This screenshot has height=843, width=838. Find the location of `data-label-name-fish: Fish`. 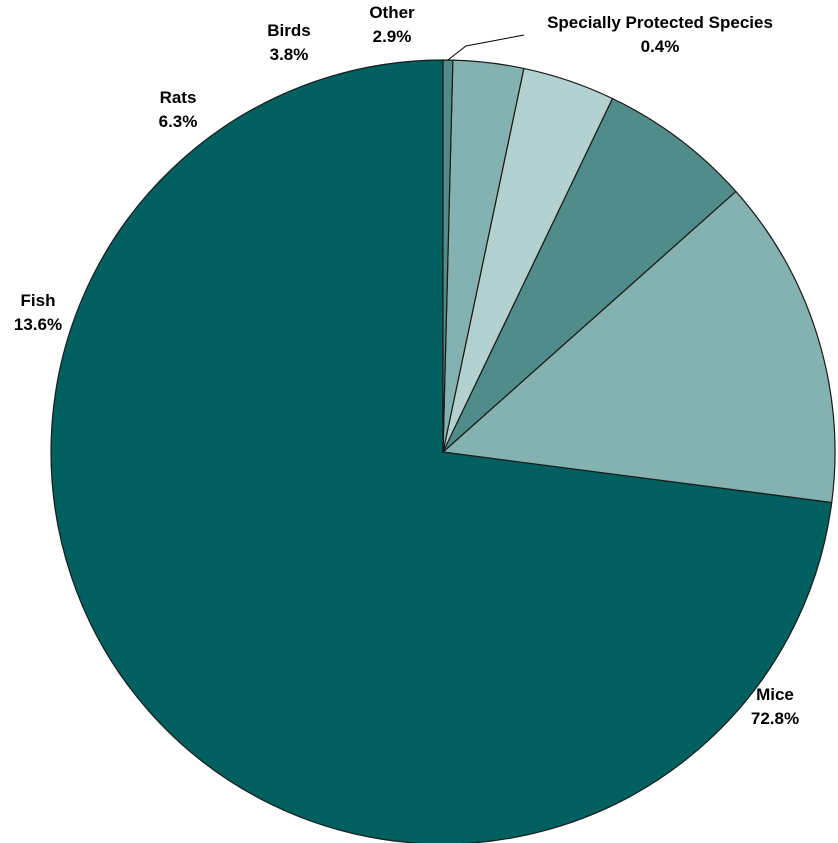

data-label-name-fish: Fish is located at coordinates (38, 300).